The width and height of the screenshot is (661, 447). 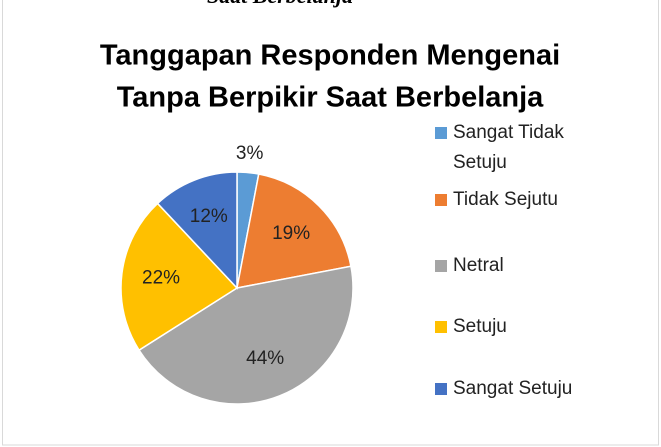 I want to click on legend-label: Sangat Tidak Setuju, so click(x=508, y=147).